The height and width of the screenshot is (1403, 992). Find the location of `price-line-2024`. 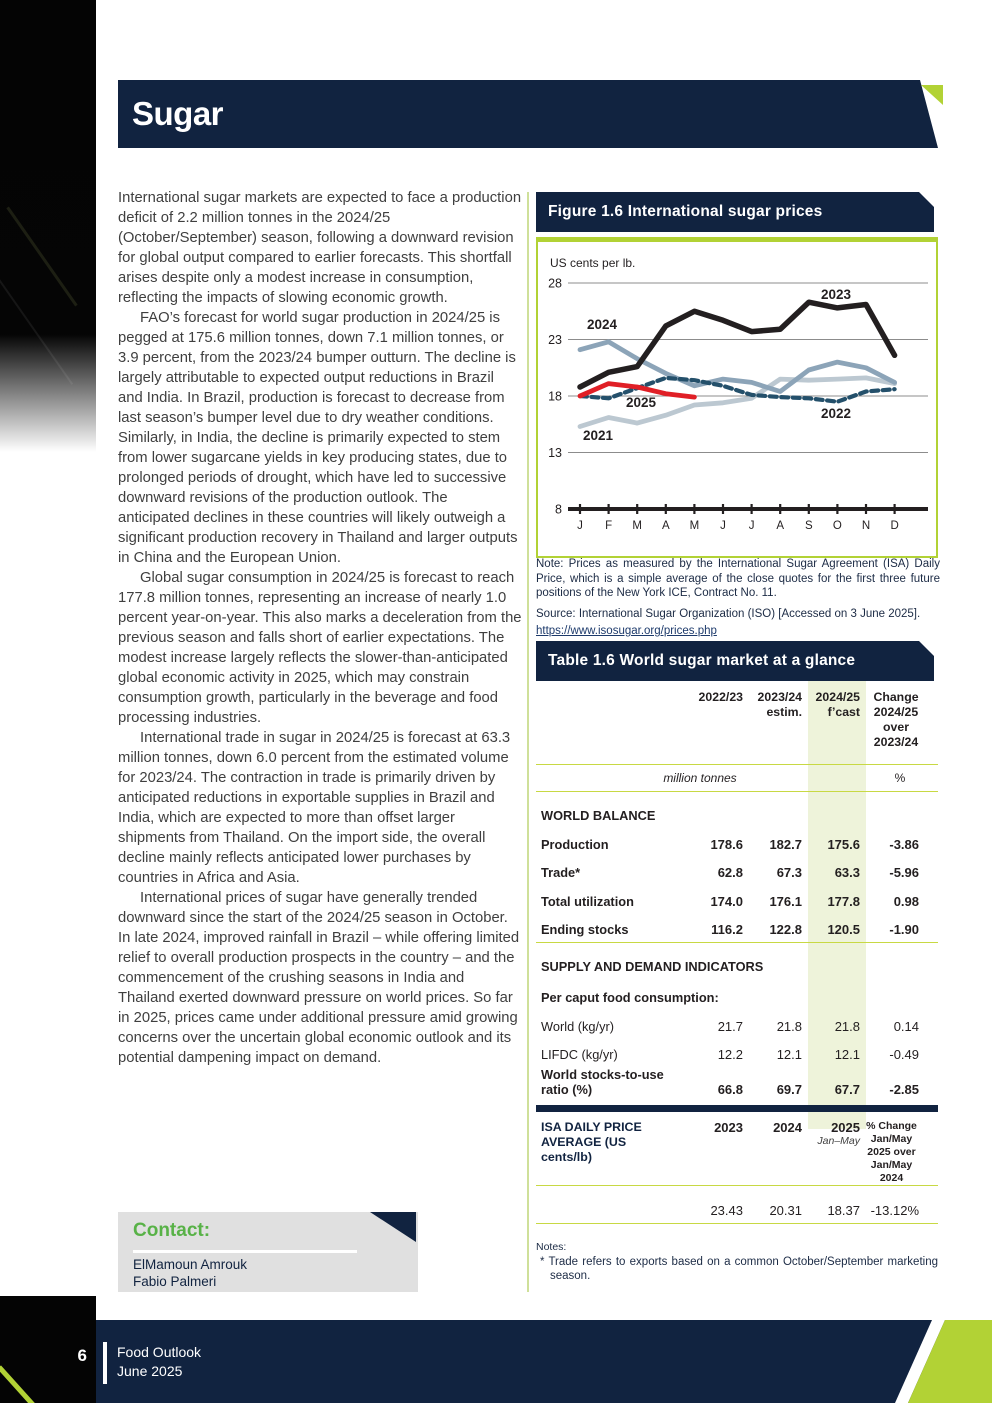

price-line-2024 is located at coordinates (737, 366).